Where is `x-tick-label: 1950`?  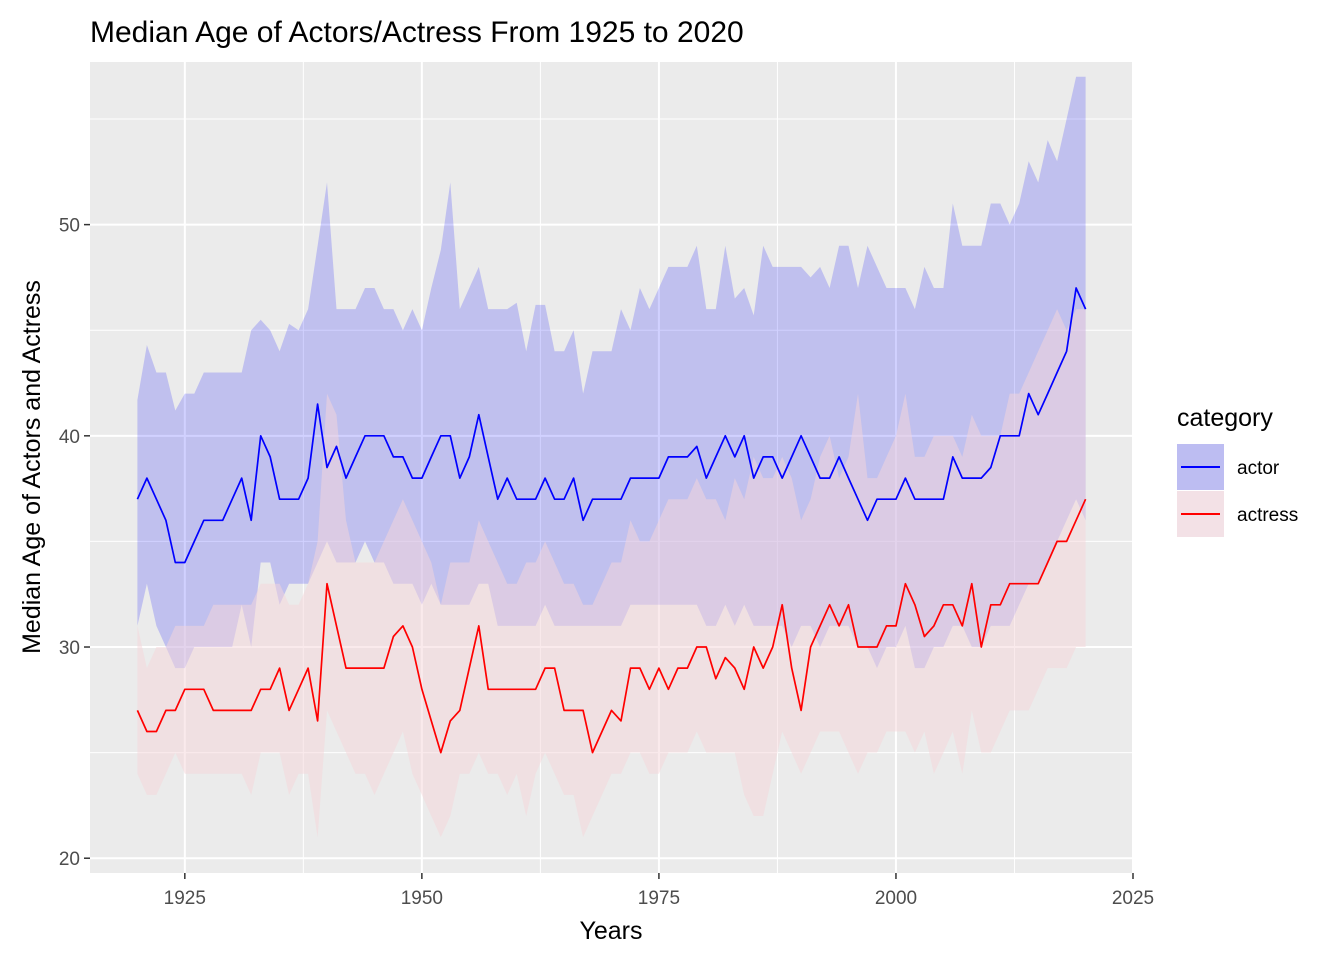
x-tick-label: 1950 is located at coordinates (422, 898).